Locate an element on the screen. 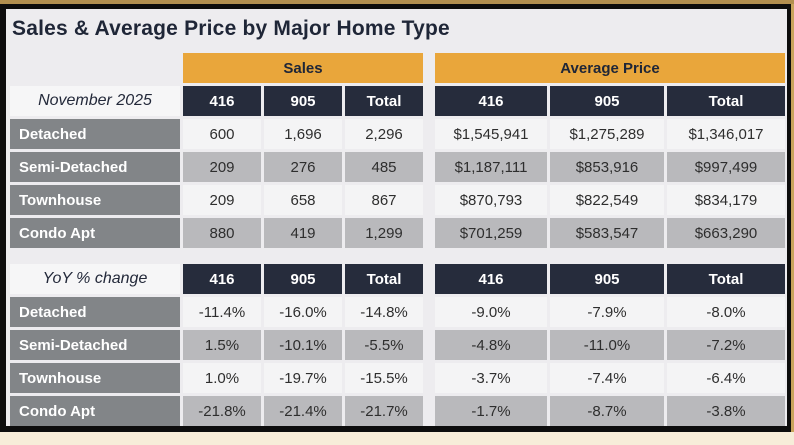  subheader-row-yoy: YoY % change 416 905 Total 416 905 Total is located at coordinates (398, 279).